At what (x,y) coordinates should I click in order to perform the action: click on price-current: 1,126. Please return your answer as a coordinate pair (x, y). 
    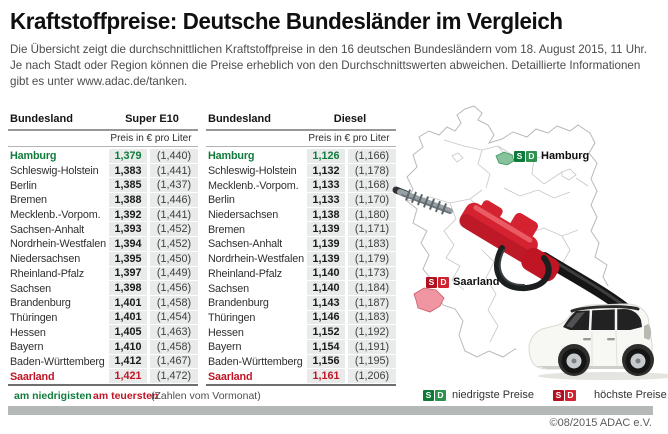
    Looking at the image, I should click on (326, 156).